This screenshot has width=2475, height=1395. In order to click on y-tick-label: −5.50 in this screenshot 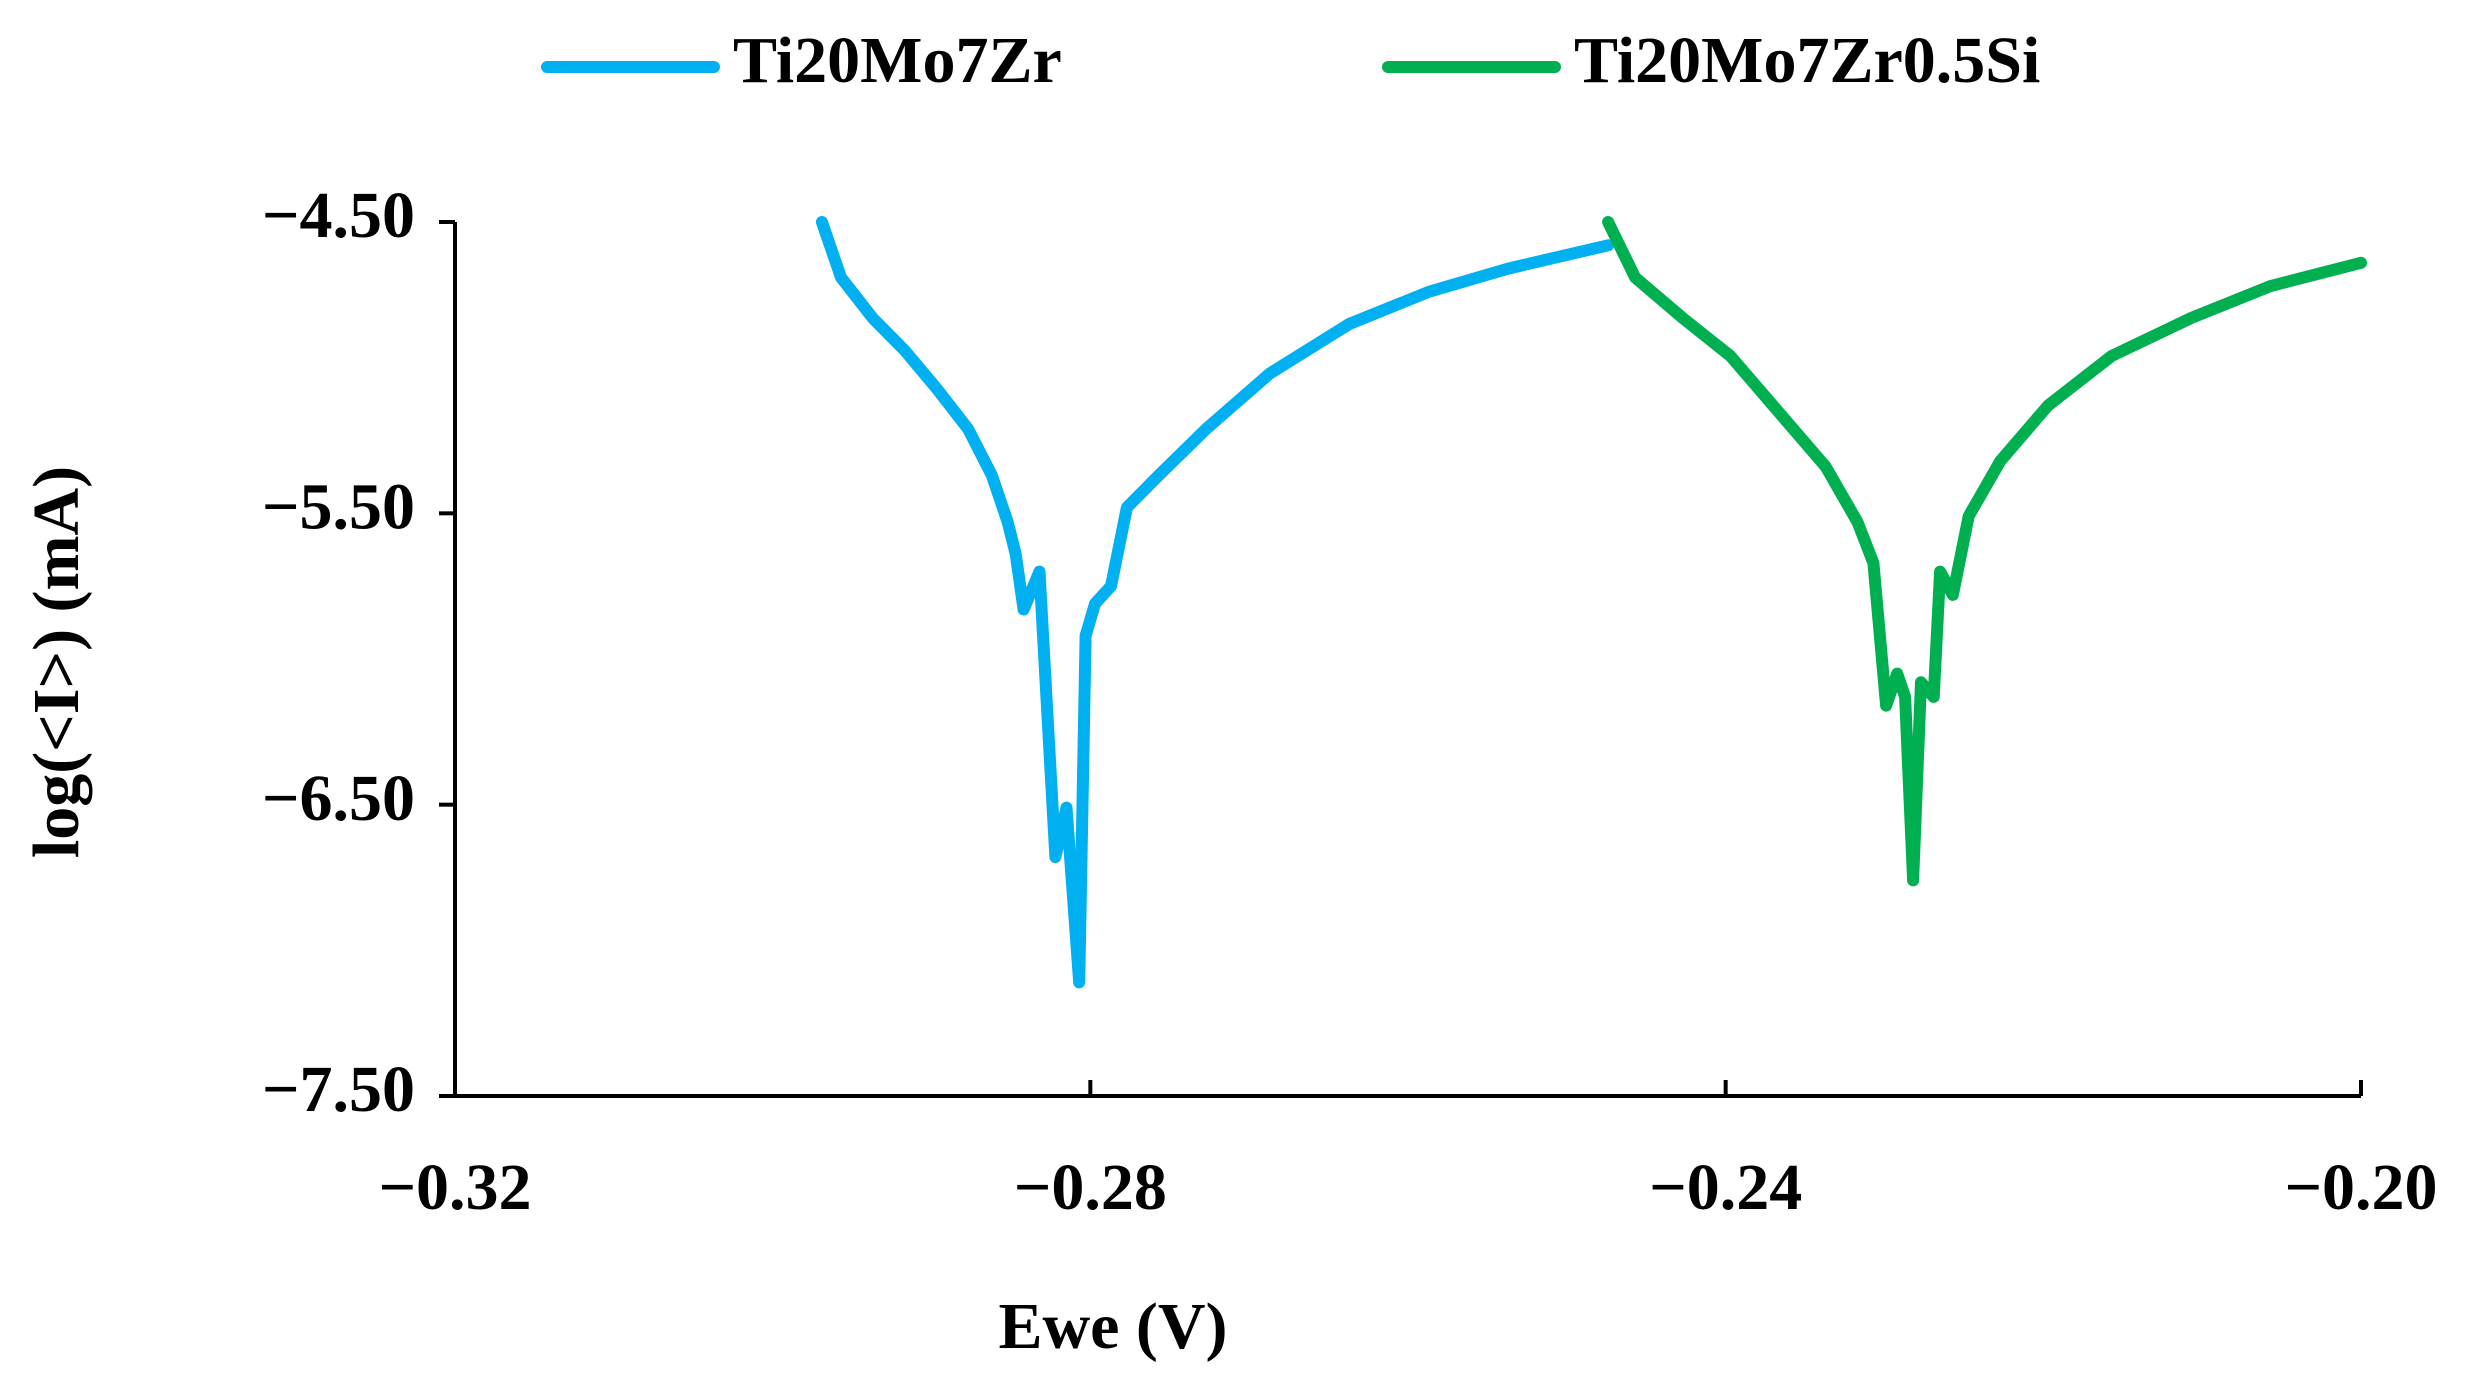, I will do `click(338, 506)`.